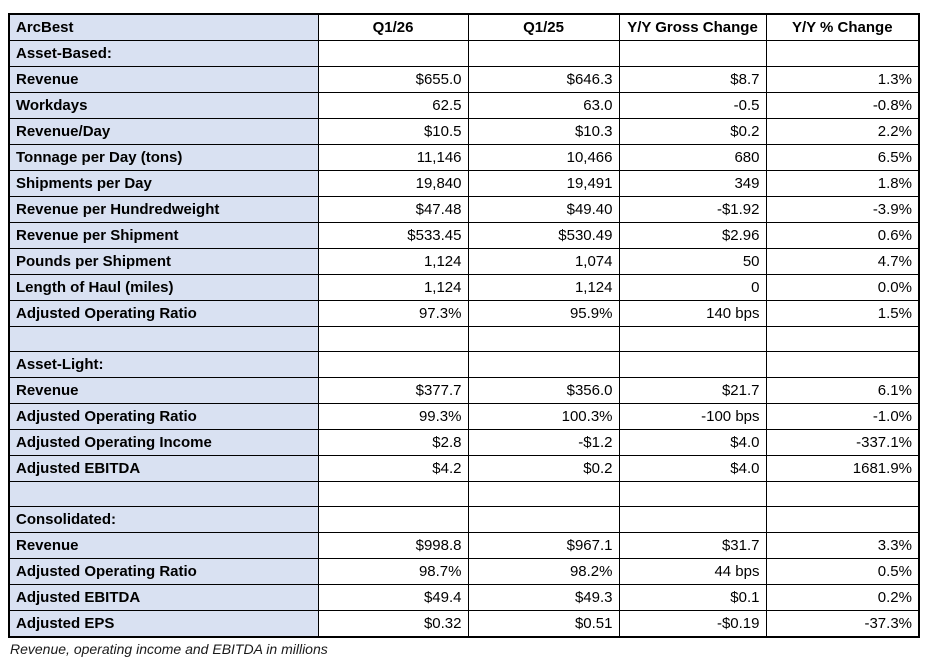  What do you see at coordinates (692, 416) in the screenshot?
I see `value-cell: -100 bps` at bounding box center [692, 416].